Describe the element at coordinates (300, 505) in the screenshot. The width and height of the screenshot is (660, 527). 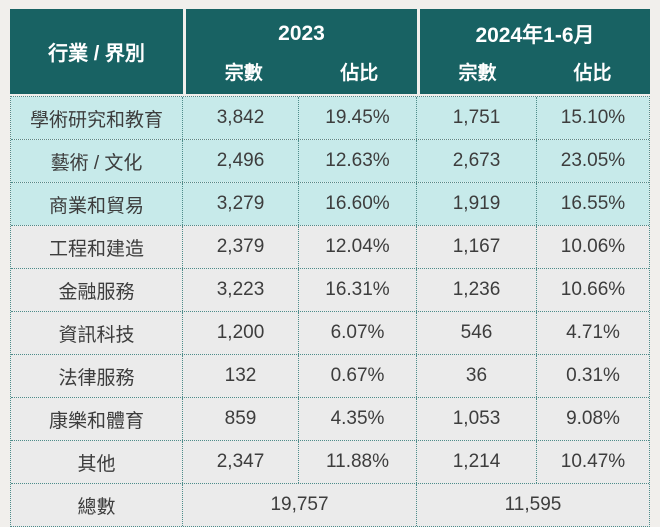
I see `total-2023: 19,757` at that location.